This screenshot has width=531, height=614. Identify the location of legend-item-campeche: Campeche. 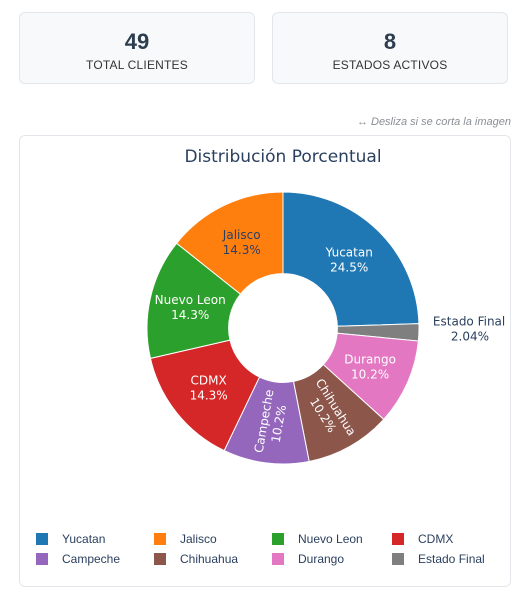
(95, 559).